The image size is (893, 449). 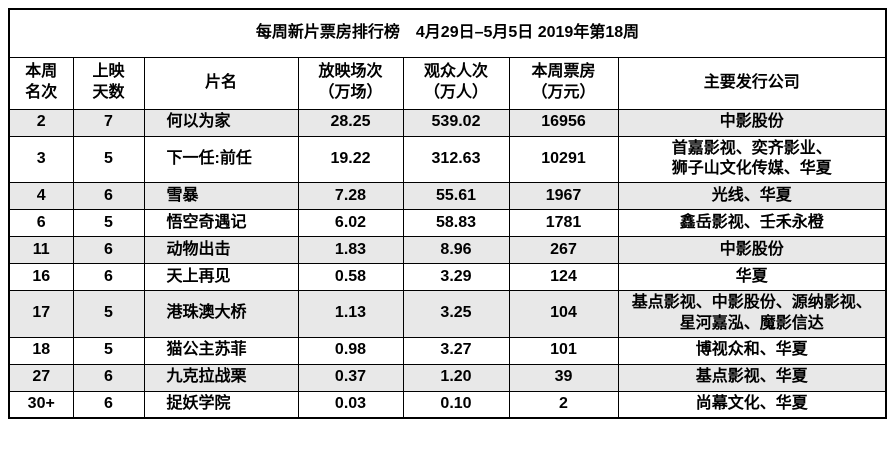 I want to click on cell-rank: 16, so click(x=41, y=277).